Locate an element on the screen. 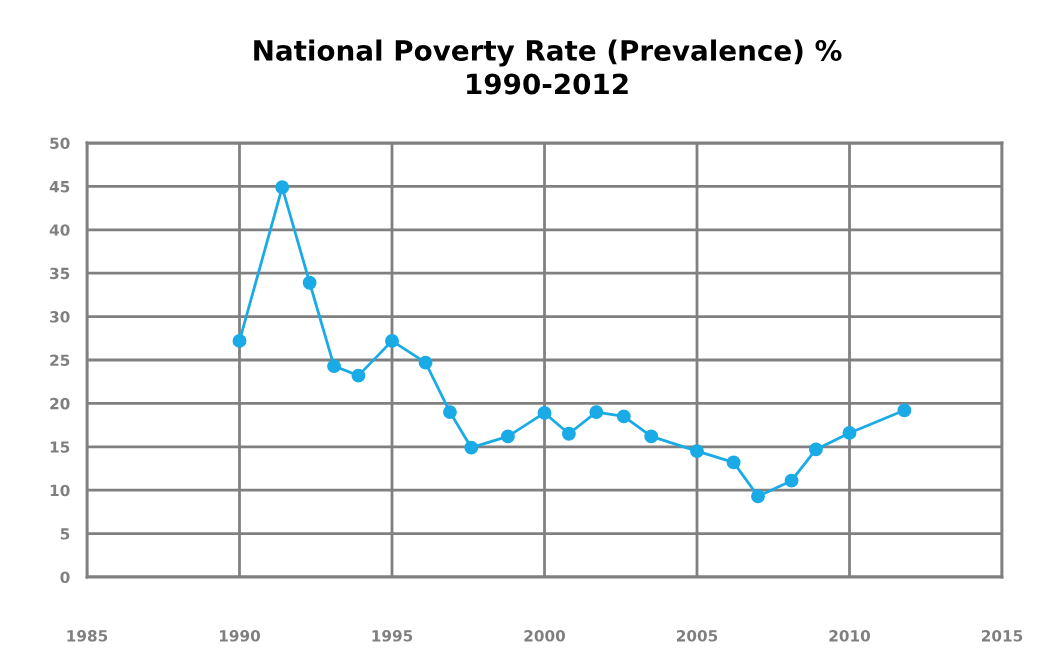 Image resolution: width=1052 pixels, height=658 pixels. y-tick-label: 40 is located at coordinates (59, 230).